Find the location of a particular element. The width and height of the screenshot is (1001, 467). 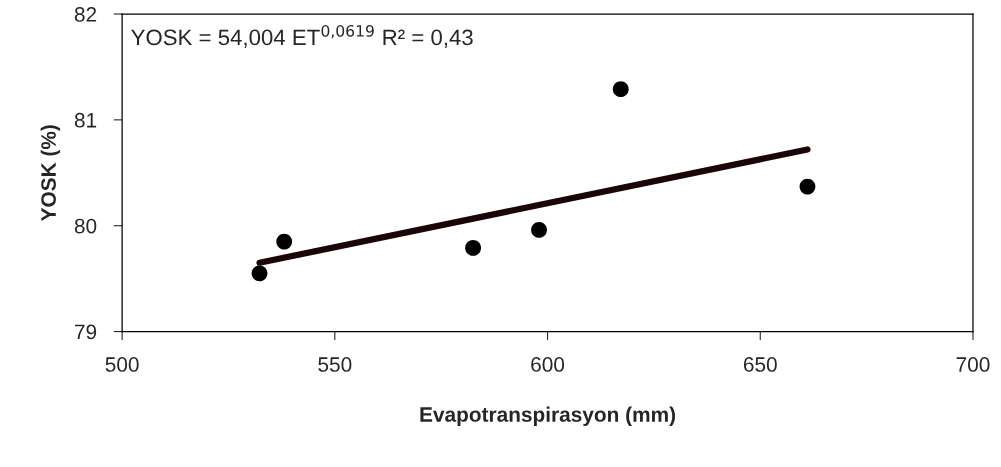

x-tick-label: 700 is located at coordinates (973, 364).